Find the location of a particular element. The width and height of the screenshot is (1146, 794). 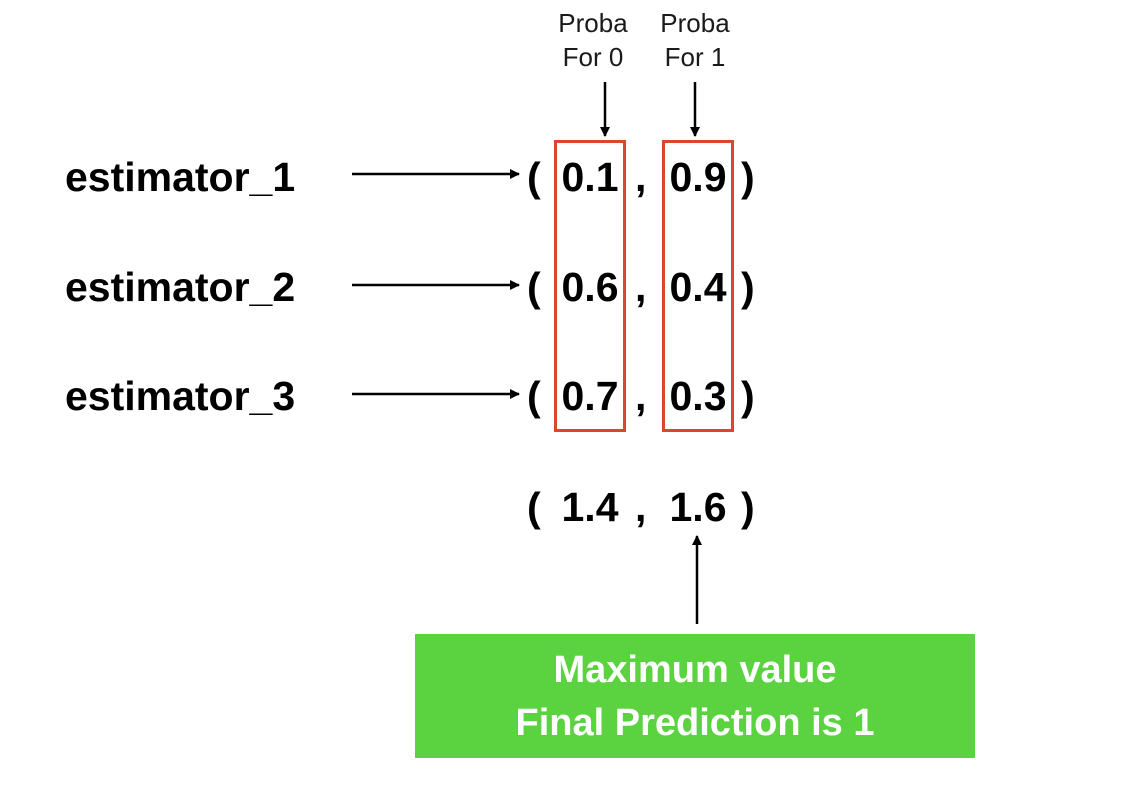

header-proba-for-1-line2: For 1 is located at coordinates (695, 57).